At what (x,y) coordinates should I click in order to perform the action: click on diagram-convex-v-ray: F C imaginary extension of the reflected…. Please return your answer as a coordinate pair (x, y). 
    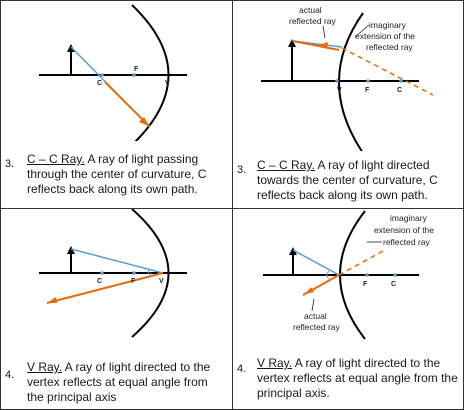
    Looking at the image, I should click on (348, 275).